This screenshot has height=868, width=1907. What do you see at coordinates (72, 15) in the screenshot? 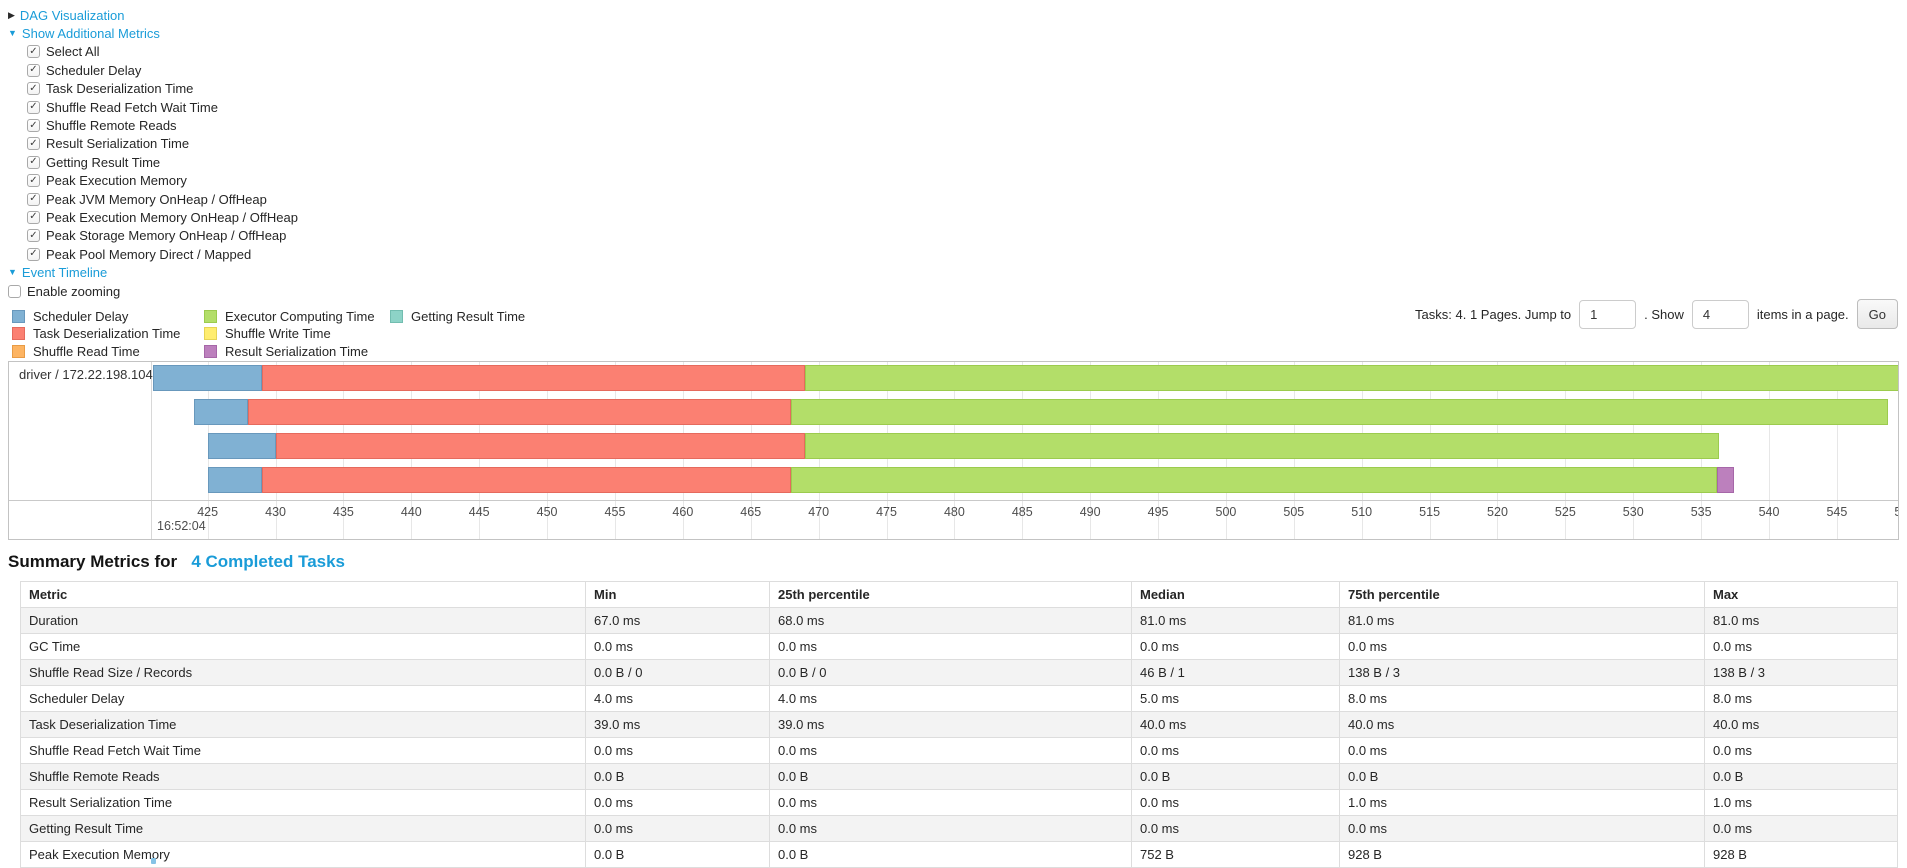
I see `dag-visualization-link: DAG Visualization` at bounding box center [72, 15].